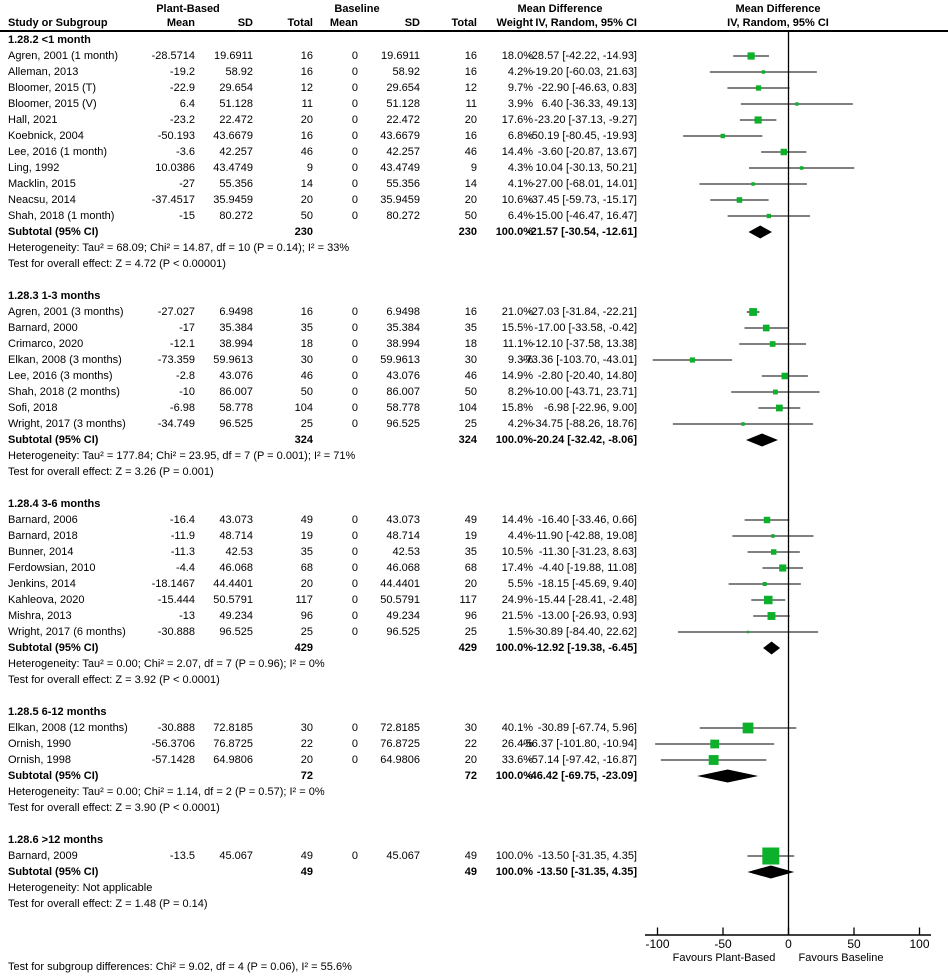  I want to click on mean-plant: -18.1467, so click(173, 584).